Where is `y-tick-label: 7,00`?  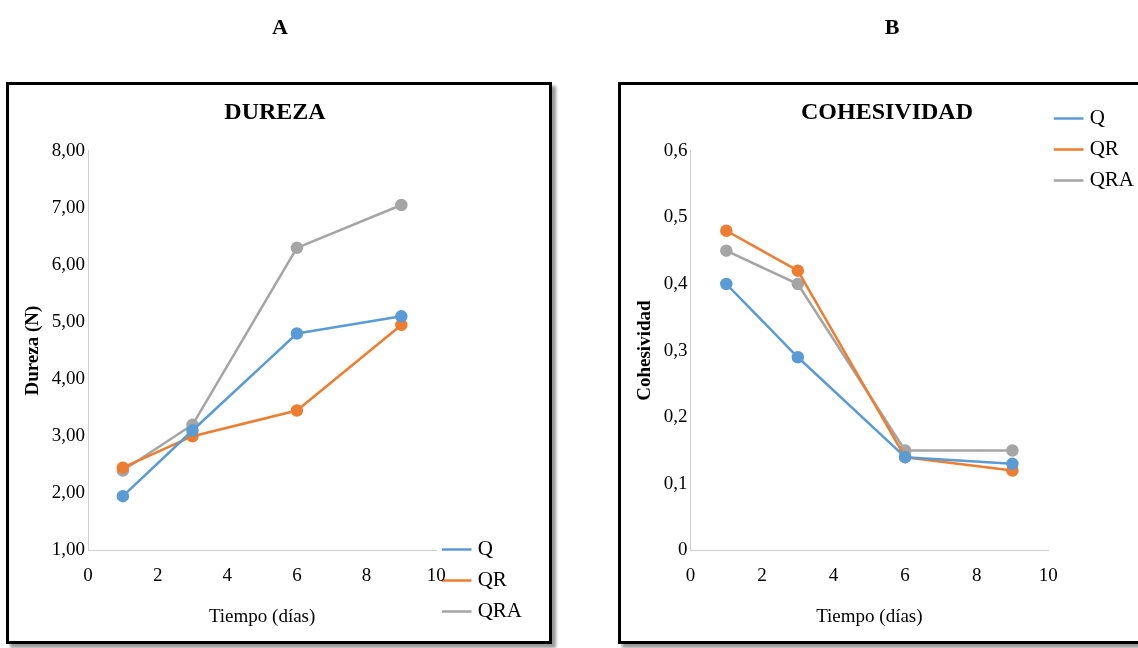 y-tick-label: 7,00 is located at coordinates (68, 206).